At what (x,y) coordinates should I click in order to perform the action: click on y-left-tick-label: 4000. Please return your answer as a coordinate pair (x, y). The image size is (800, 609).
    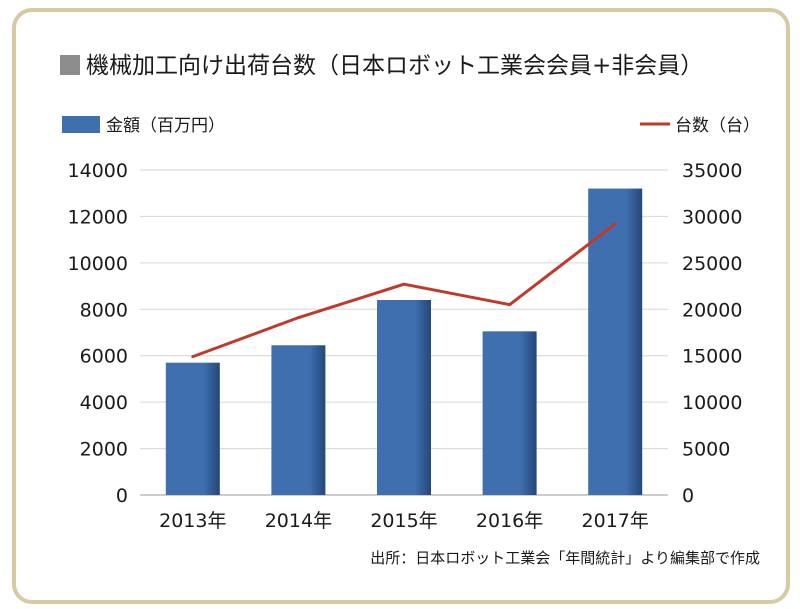
    Looking at the image, I should click on (104, 403).